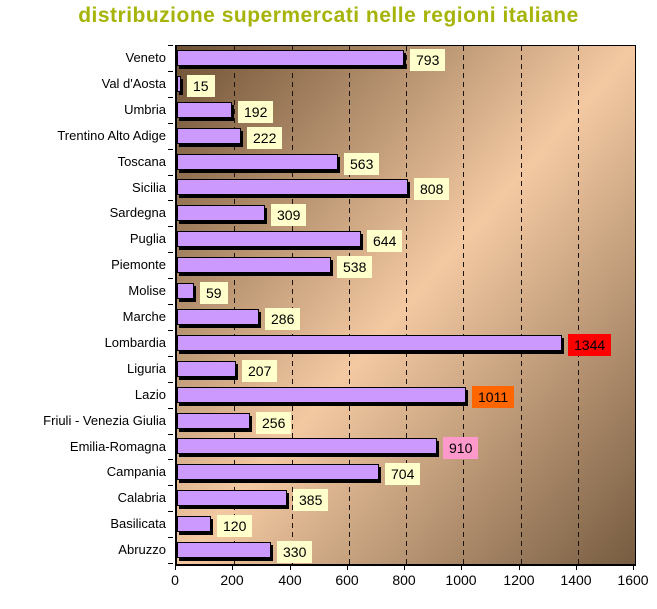 This screenshot has height=609, width=657. I want to click on data-label: 644, so click(385, 241).